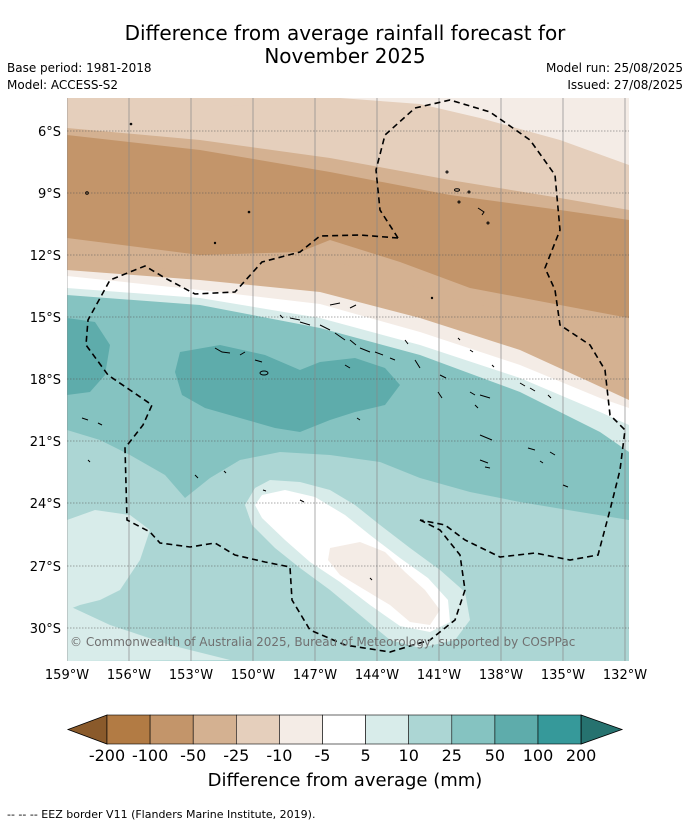  Describe the element at coordinates (45, 318) in the screenshot. I see `lat-label-15s: 15°S` at that location.